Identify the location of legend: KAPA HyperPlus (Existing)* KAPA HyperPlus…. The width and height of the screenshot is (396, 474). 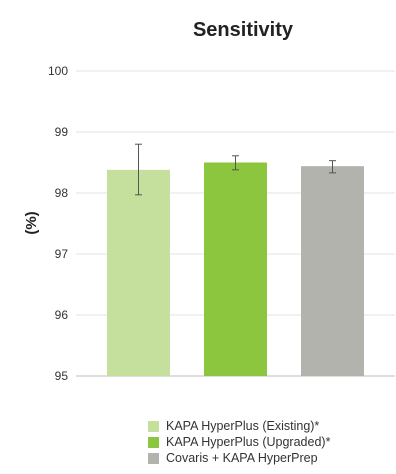
(239, 442).